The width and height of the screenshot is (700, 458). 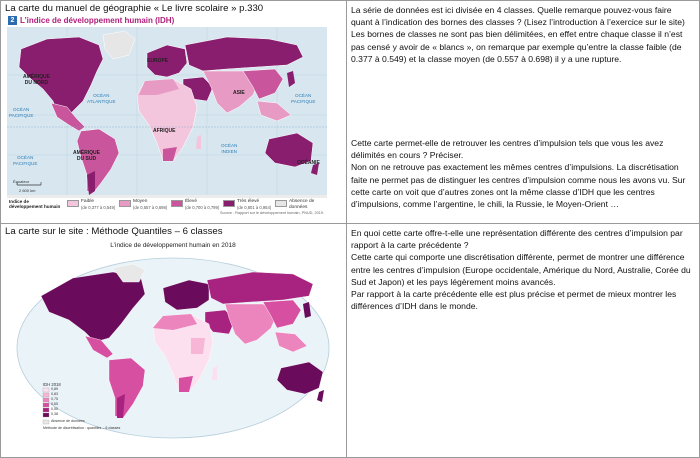 What do you see at coordinates (248, 201) in the screenshot?
I see `legend-label: Très élevé` at bounding box center [248, 201].